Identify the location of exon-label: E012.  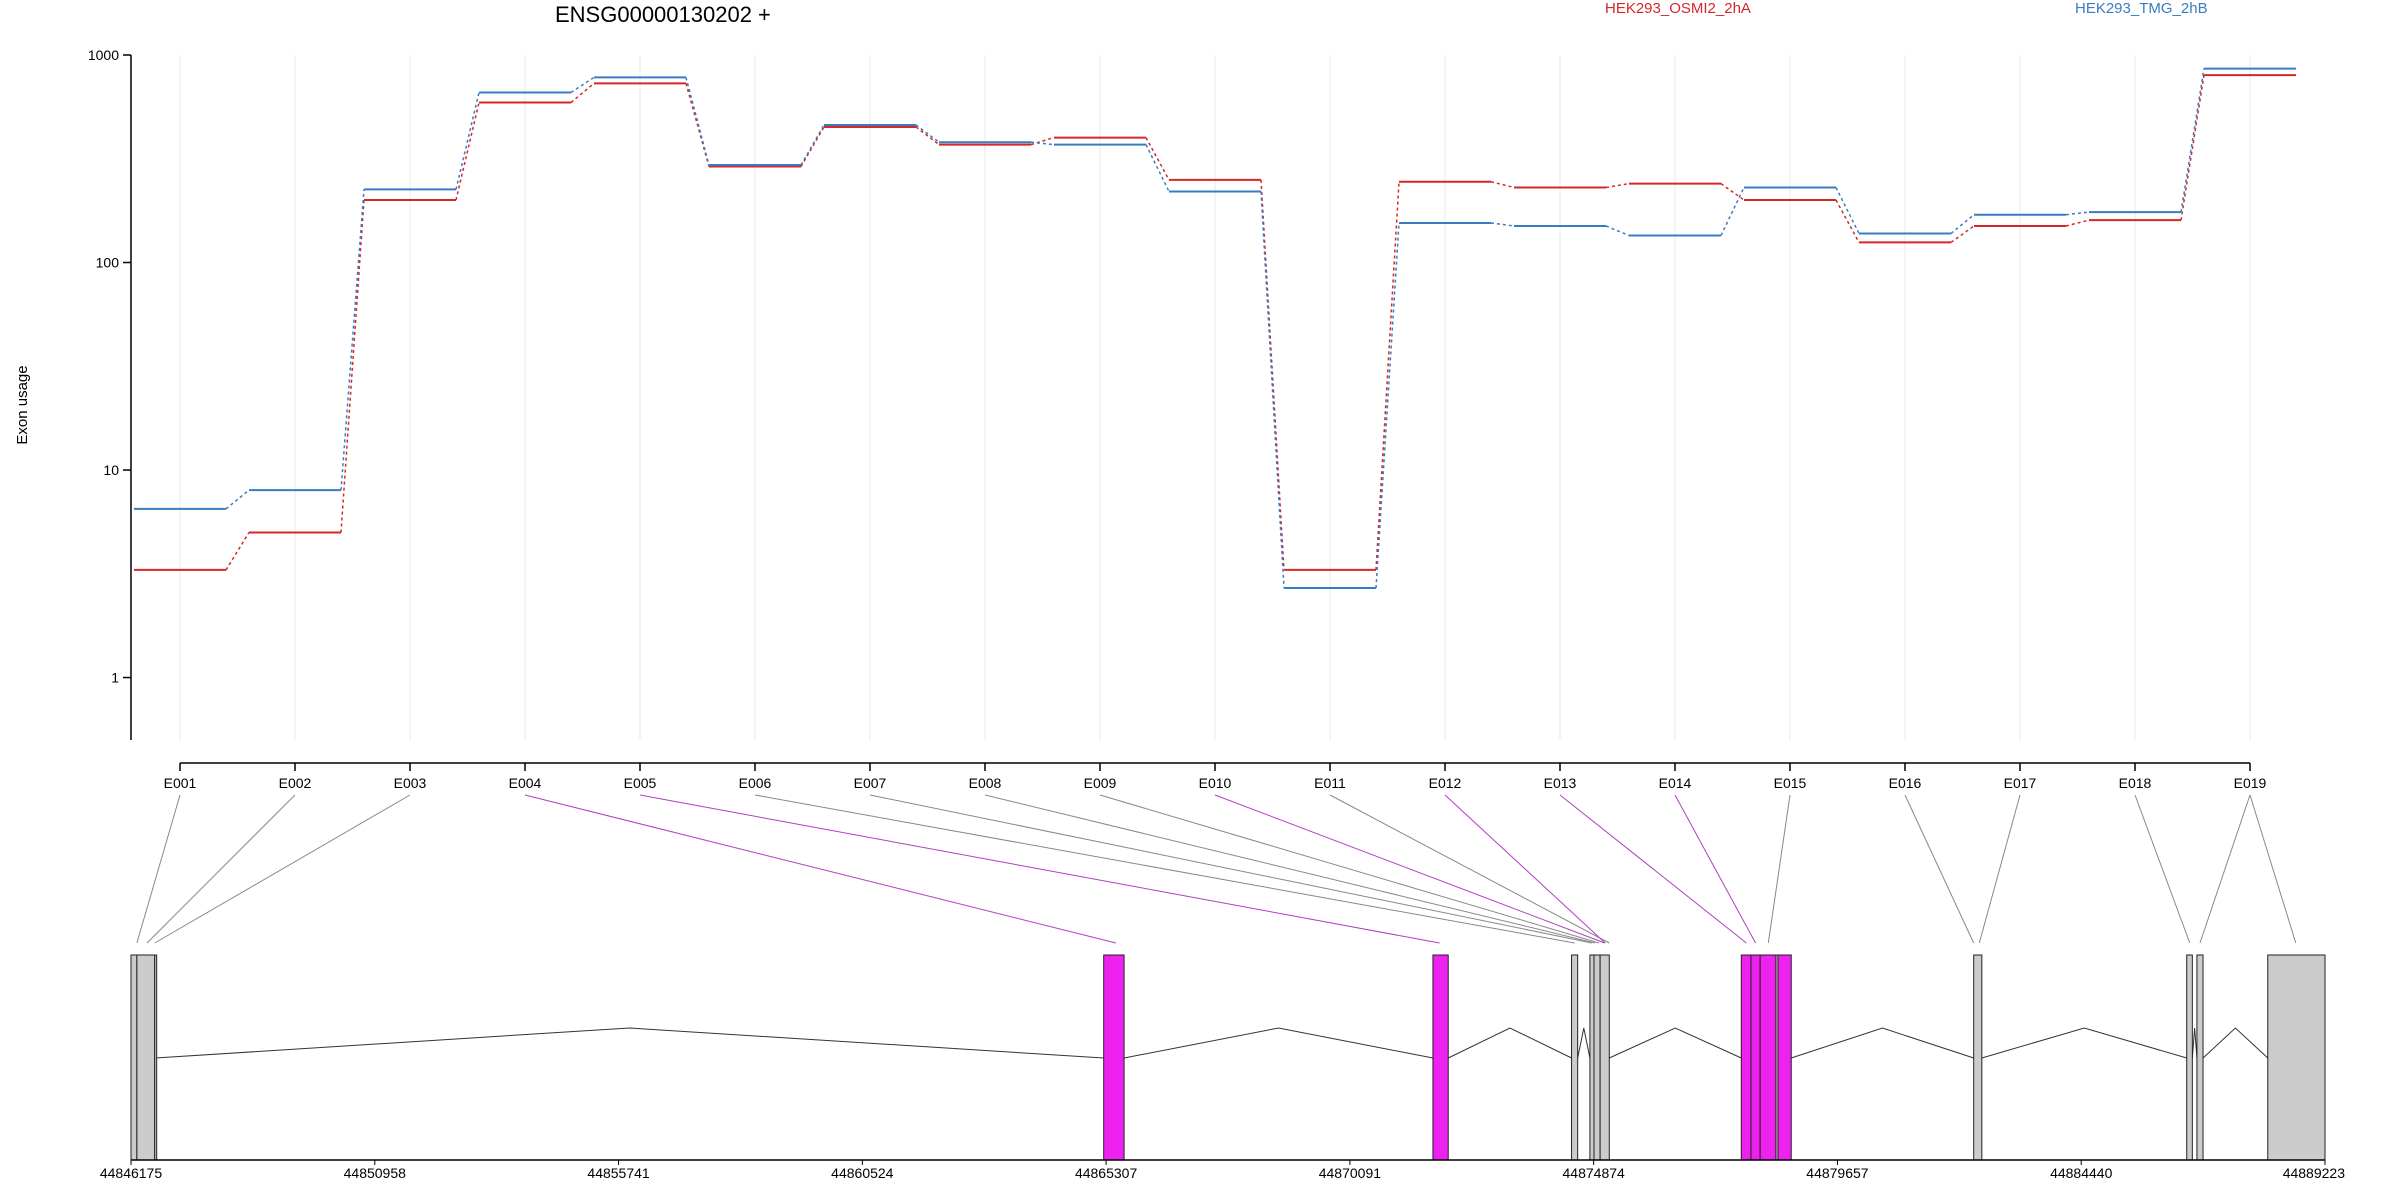
(1445, 783).